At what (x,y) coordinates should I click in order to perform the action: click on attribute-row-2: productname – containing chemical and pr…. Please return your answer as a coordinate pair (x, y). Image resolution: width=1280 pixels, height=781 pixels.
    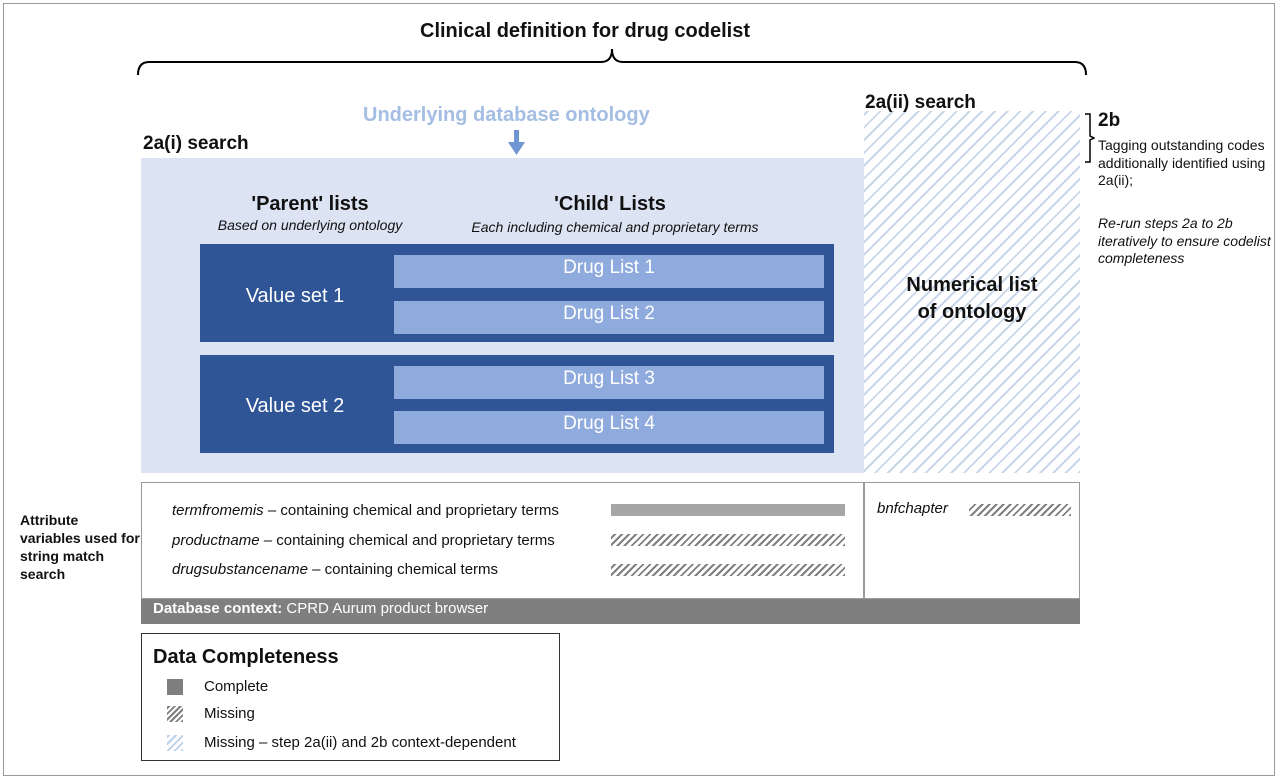
    Looking at the image, I should click on (363, 540).